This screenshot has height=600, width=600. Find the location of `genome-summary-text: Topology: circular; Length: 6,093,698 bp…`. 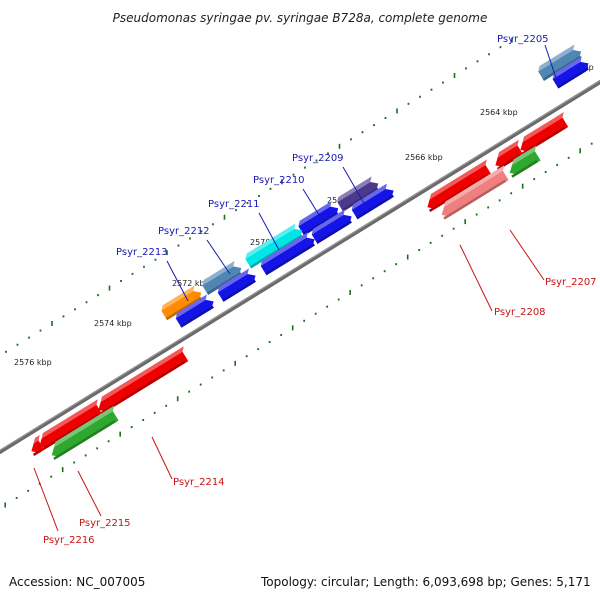

genome-summary-text: Topology: circular; Length: 6,093,698 bp… is located at coordinates (426, 582).